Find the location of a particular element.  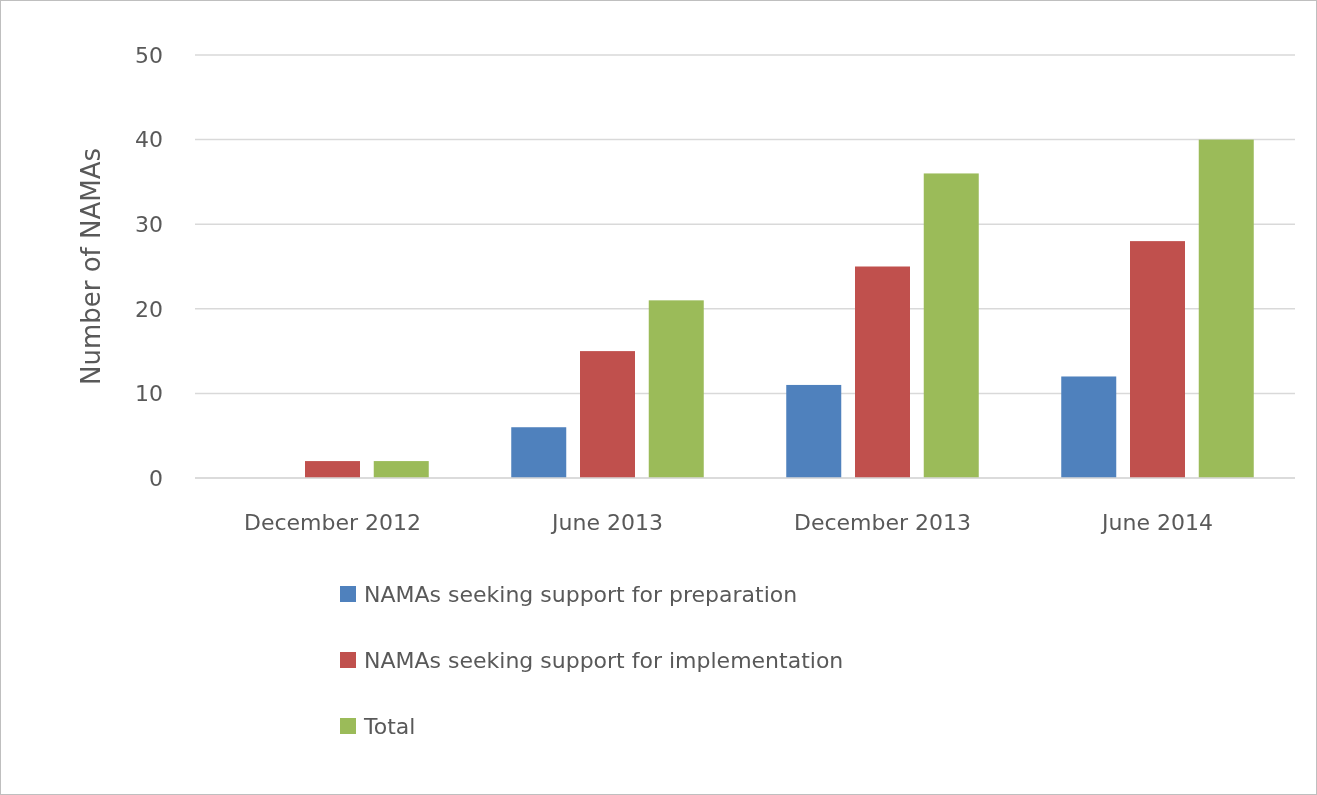

x-tick-label: June 2013 is located at coordinates (606, 522).